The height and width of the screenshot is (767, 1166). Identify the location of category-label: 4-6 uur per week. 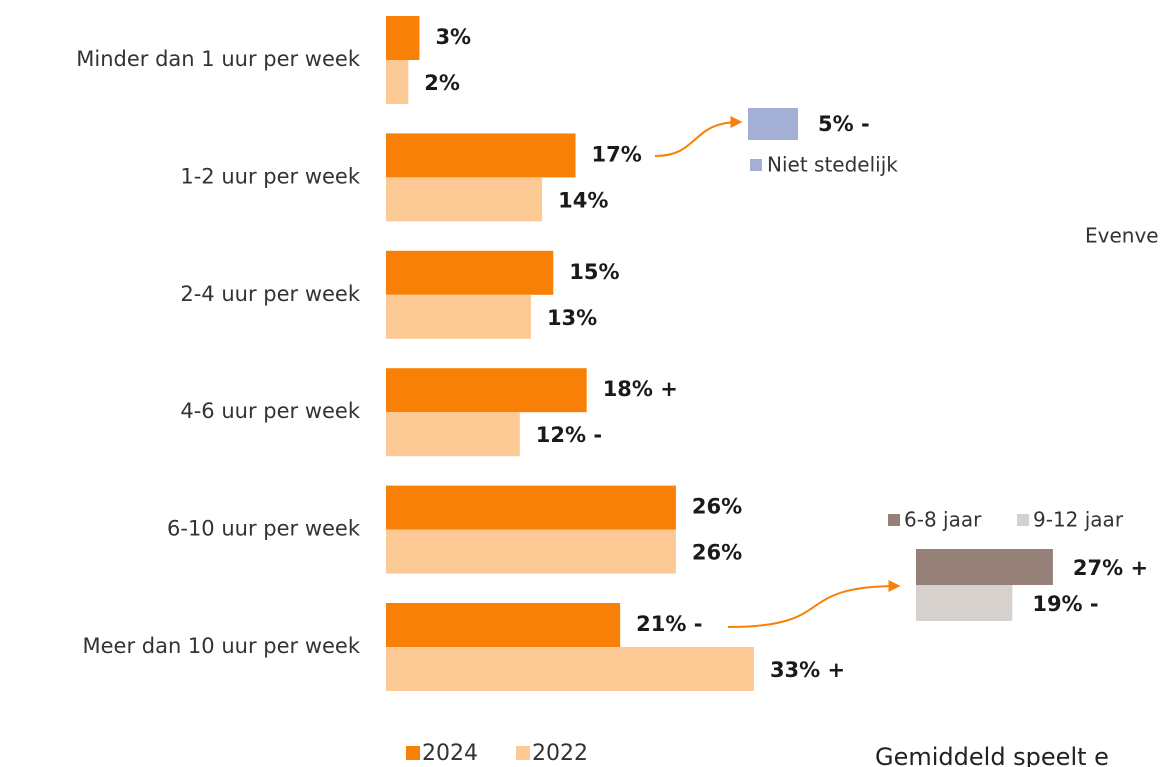
(270, 411).